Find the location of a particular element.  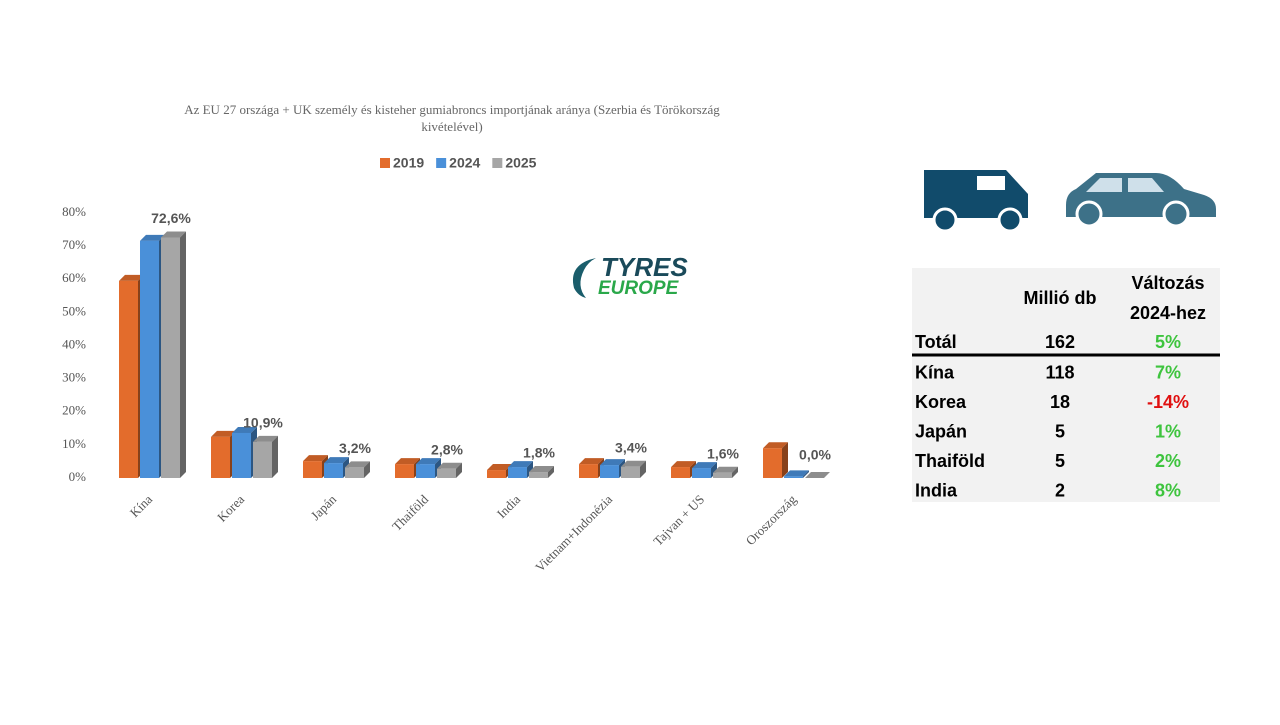

table-cell: India is located at coordinates (936, 490).